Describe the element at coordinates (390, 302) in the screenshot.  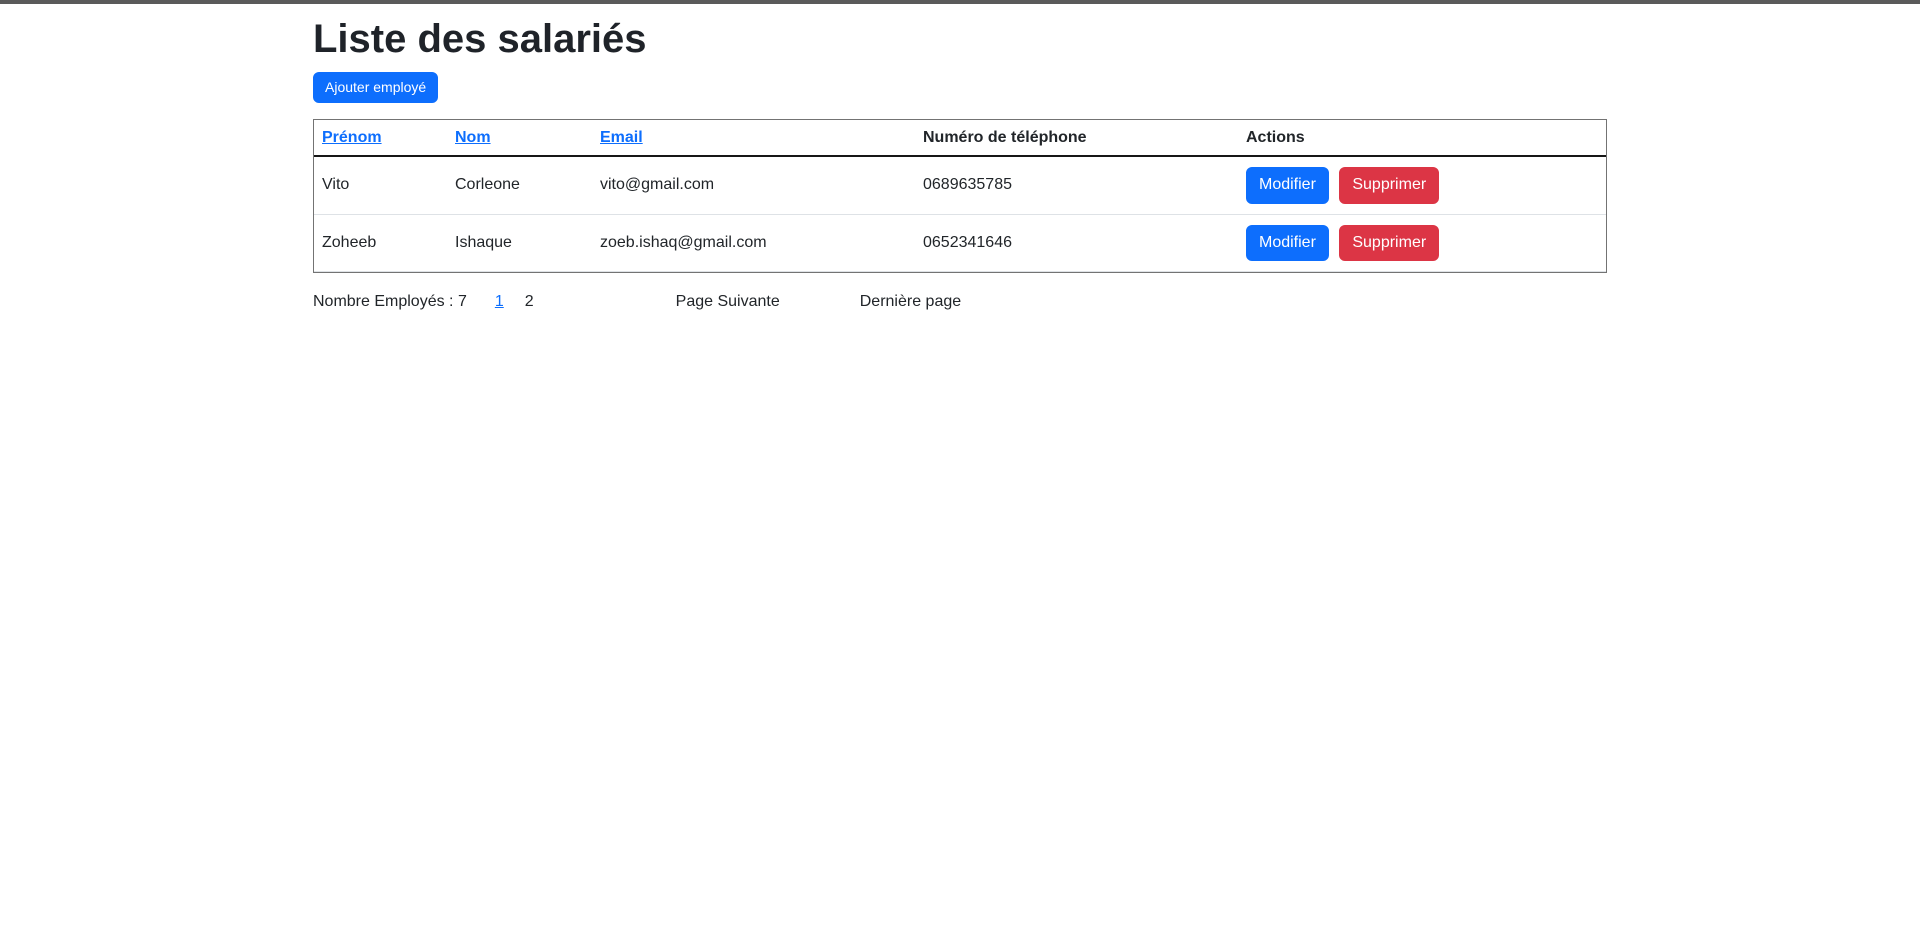
I see `employee-count-label: Nombre Employés : 7` at that location.